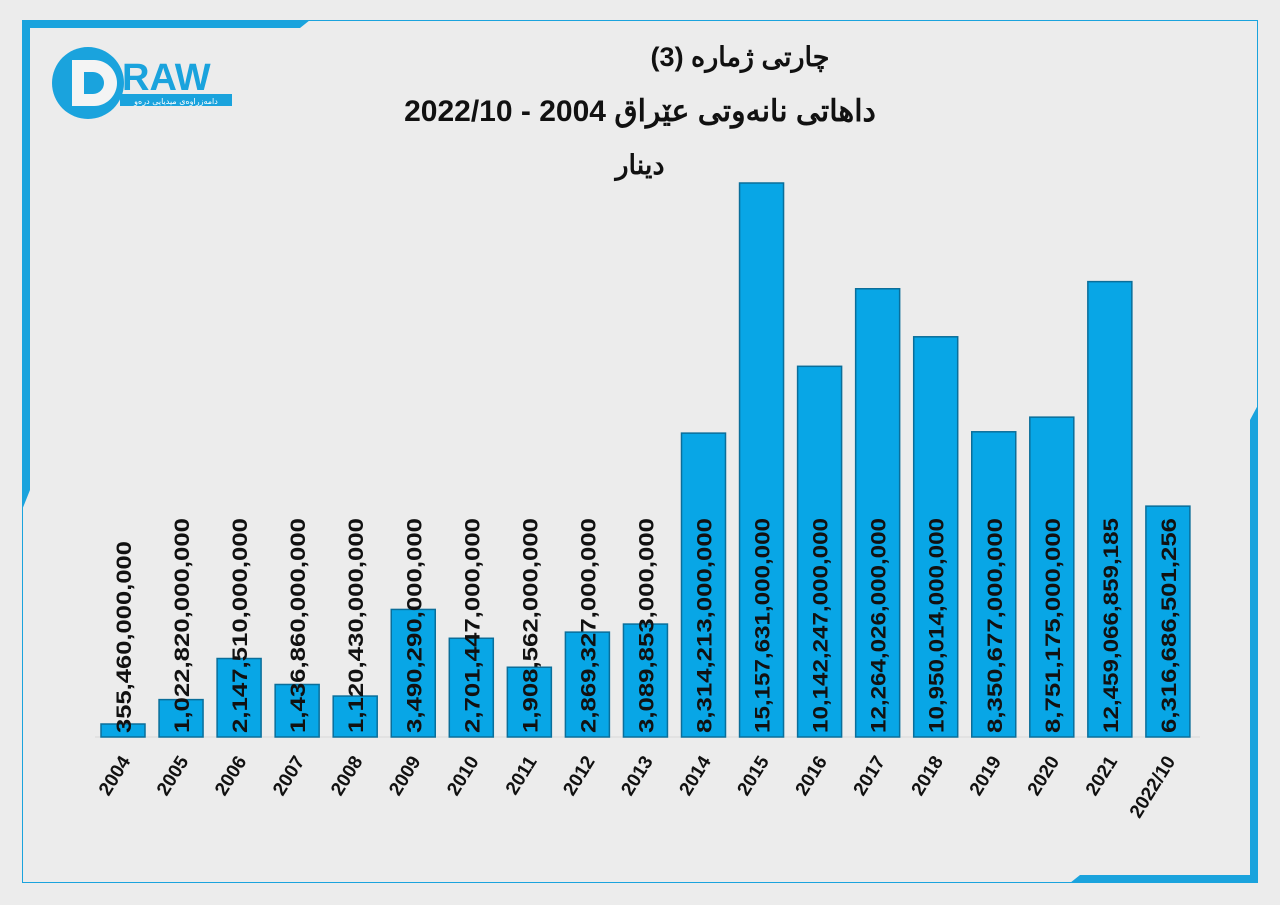 The image size is (1280, 905). I want to click on bar-2022/10, so click(1168, 621).